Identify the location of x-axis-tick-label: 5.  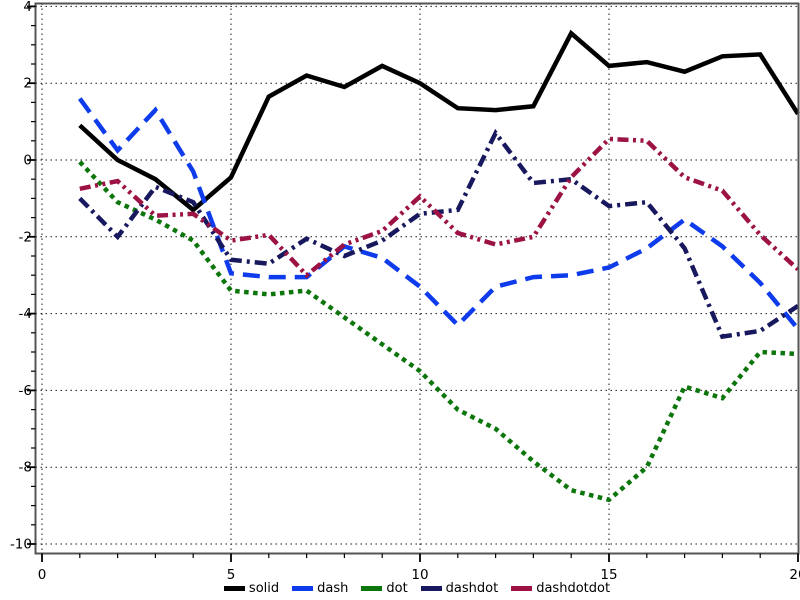
(231, 575).